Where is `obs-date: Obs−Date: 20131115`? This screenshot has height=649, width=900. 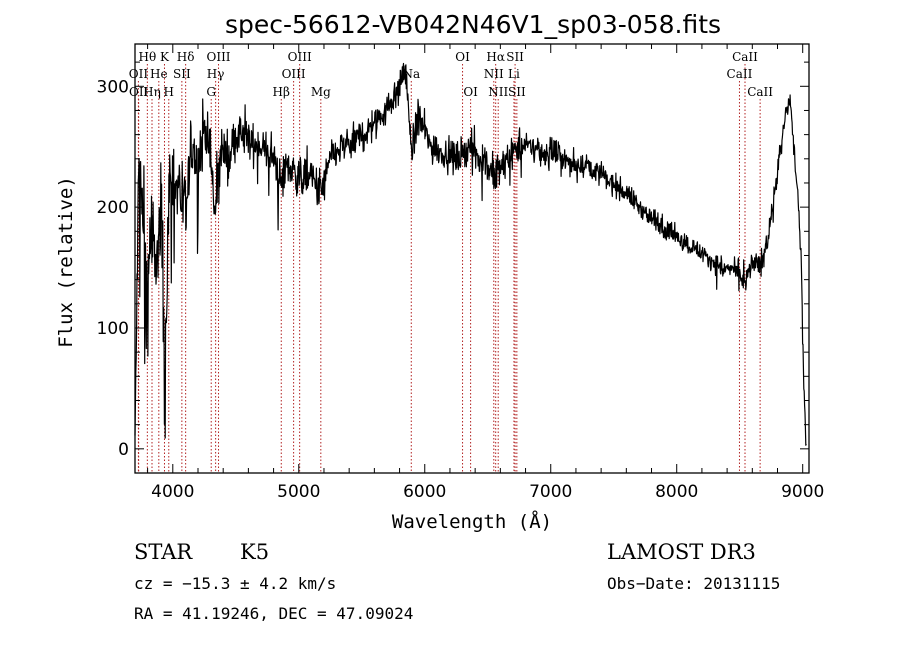
obs-date: Obs−Date: 20131115 is located at coordinates (693, 583).